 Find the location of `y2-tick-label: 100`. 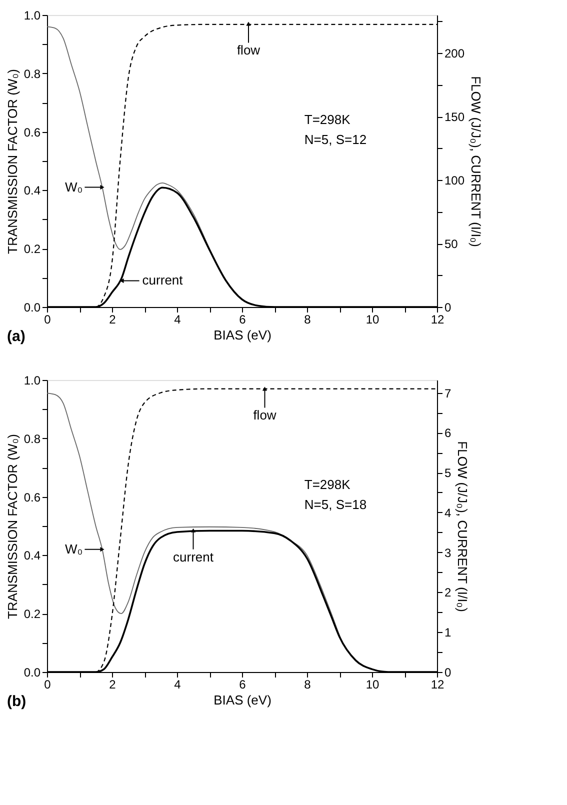

y2-tick-label: 100 is located at coordinates (454, 181).